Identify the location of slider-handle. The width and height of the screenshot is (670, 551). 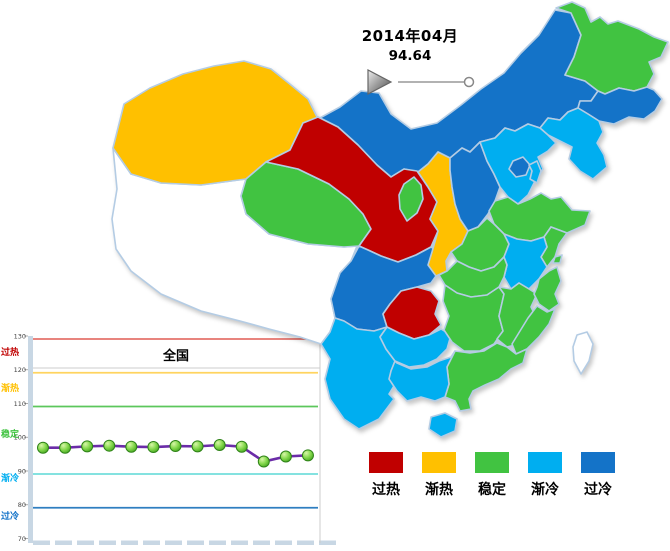
(469, 82).